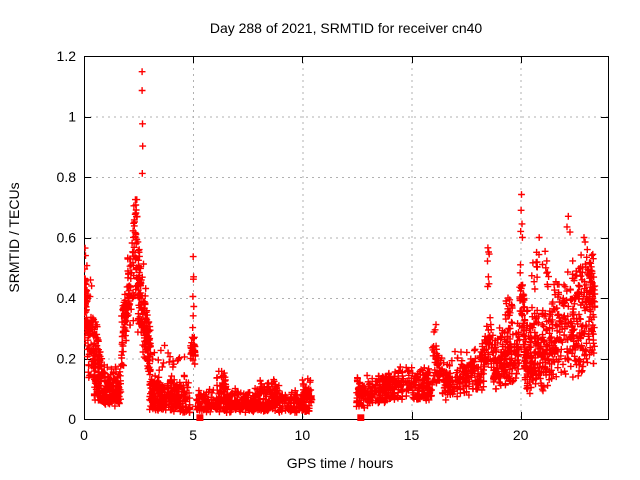 This screenshot has width=640, height=480. What do you see at coordinates (412, 435) in the screenshot?
I see `x-tick-label: 15` at bounding box center [412, 435].